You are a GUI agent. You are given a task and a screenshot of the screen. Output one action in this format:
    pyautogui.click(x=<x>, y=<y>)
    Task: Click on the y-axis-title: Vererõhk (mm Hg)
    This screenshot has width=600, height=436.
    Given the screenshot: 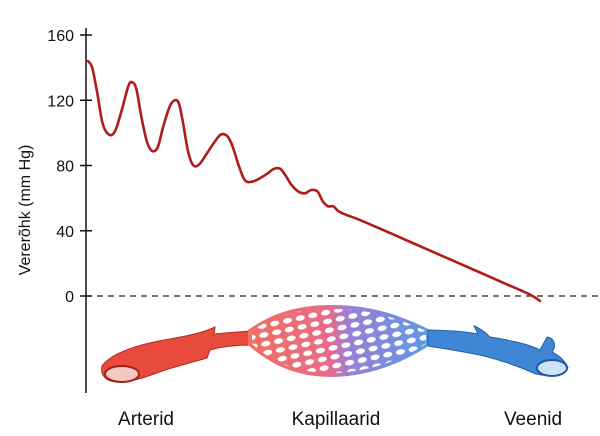 What is the action you would take?
    pyautogui.click(x=25, y=210)
    